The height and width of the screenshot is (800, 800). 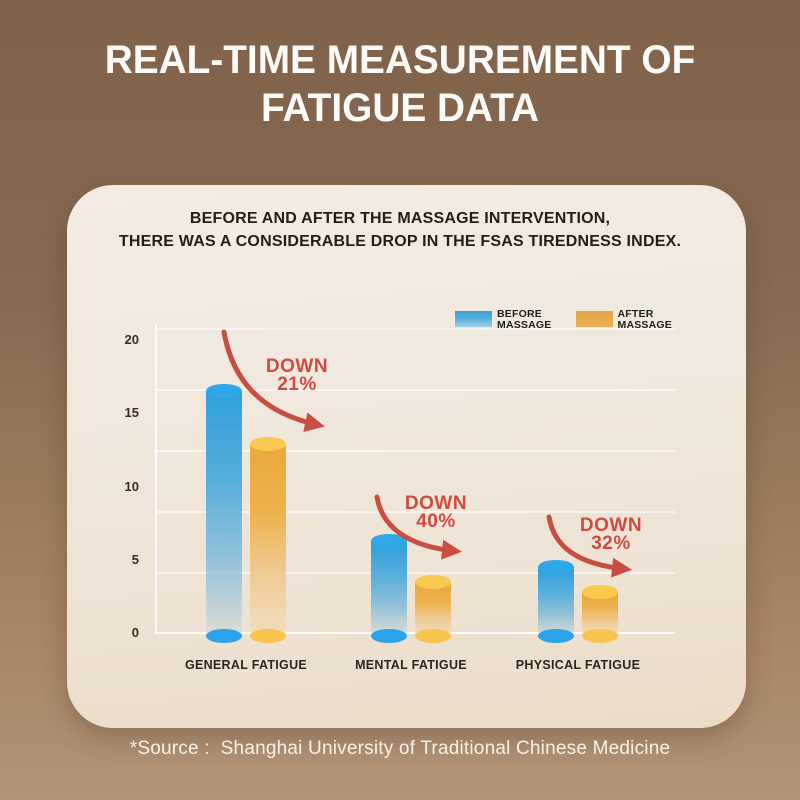 I want to click on after-massage-swatch-icon, so click(x=594, y=319).